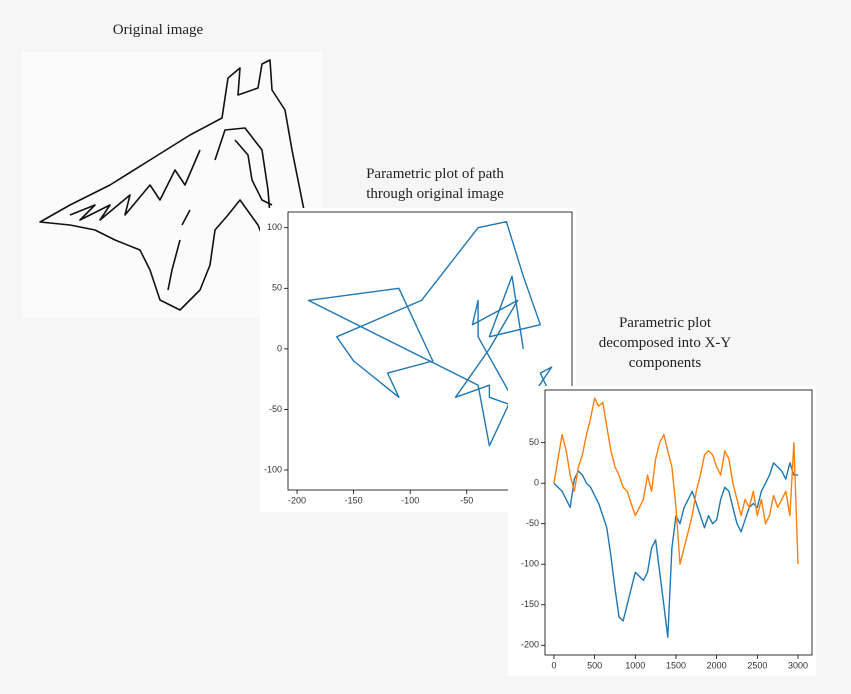  I want to click on x-tick-label: -200, so click(297, 500).